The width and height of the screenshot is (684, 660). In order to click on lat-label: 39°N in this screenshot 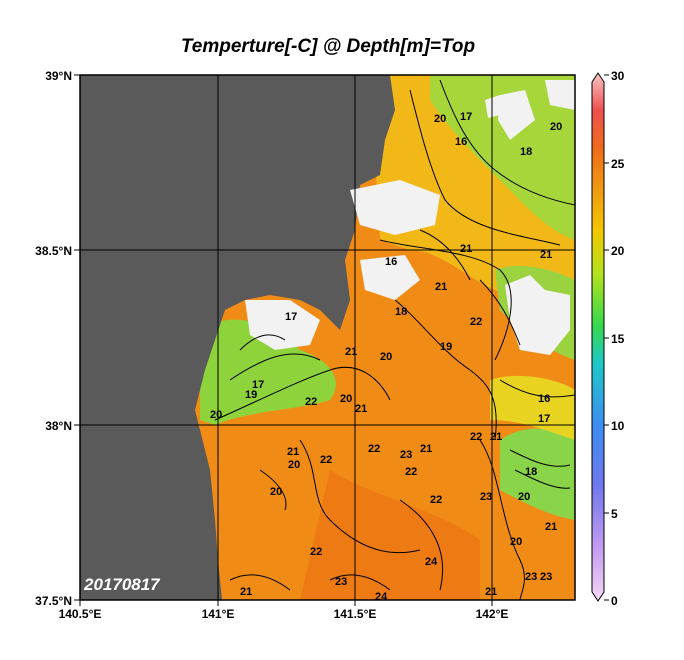, I will do `click(58, 76)`.